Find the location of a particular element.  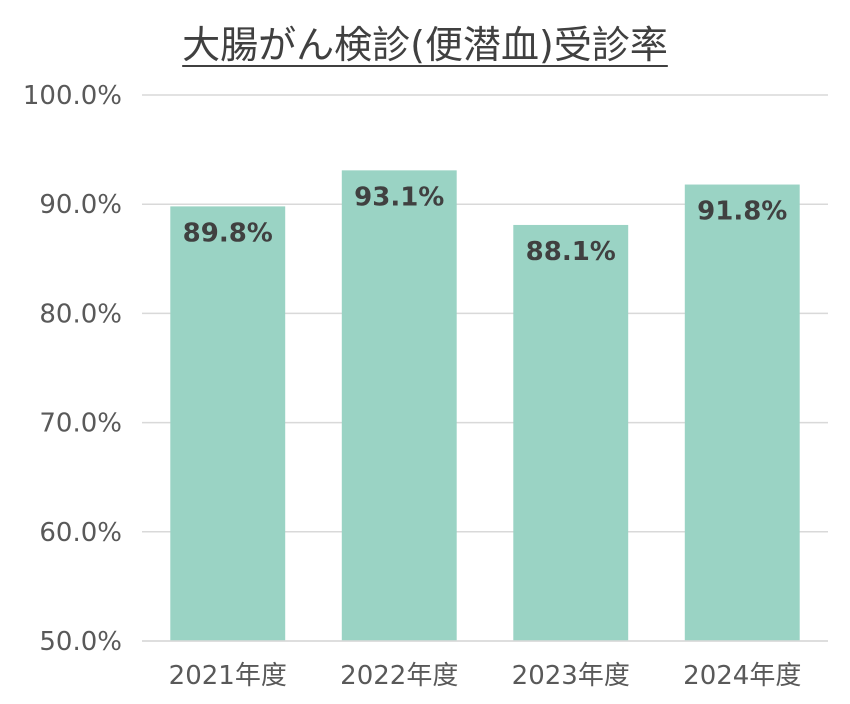

y-tick-label: 70.0% is located at coordinates (80, 424).